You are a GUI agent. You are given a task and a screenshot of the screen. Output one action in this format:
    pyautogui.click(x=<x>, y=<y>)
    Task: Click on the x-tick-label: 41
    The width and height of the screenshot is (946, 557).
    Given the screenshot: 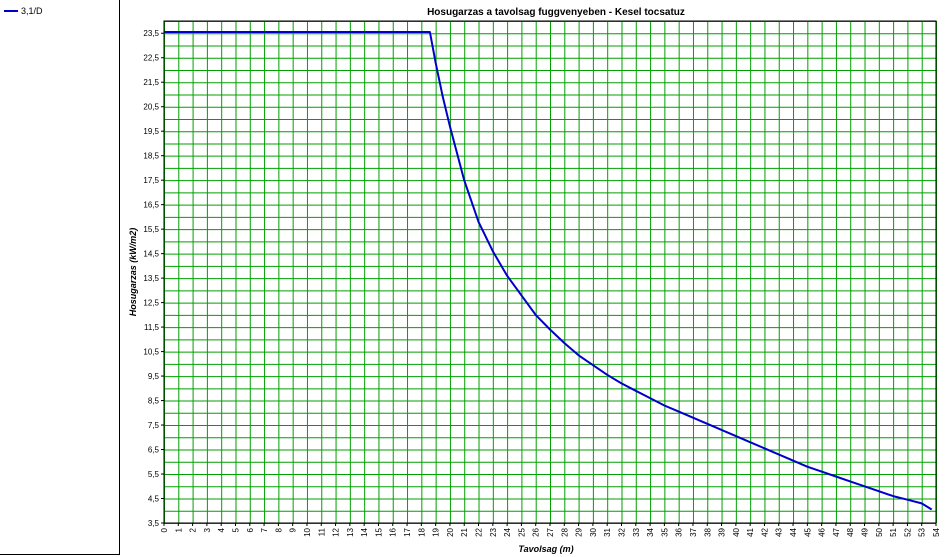 What is the action you would take?
    pyautogui.click(x=750, y=531)
    